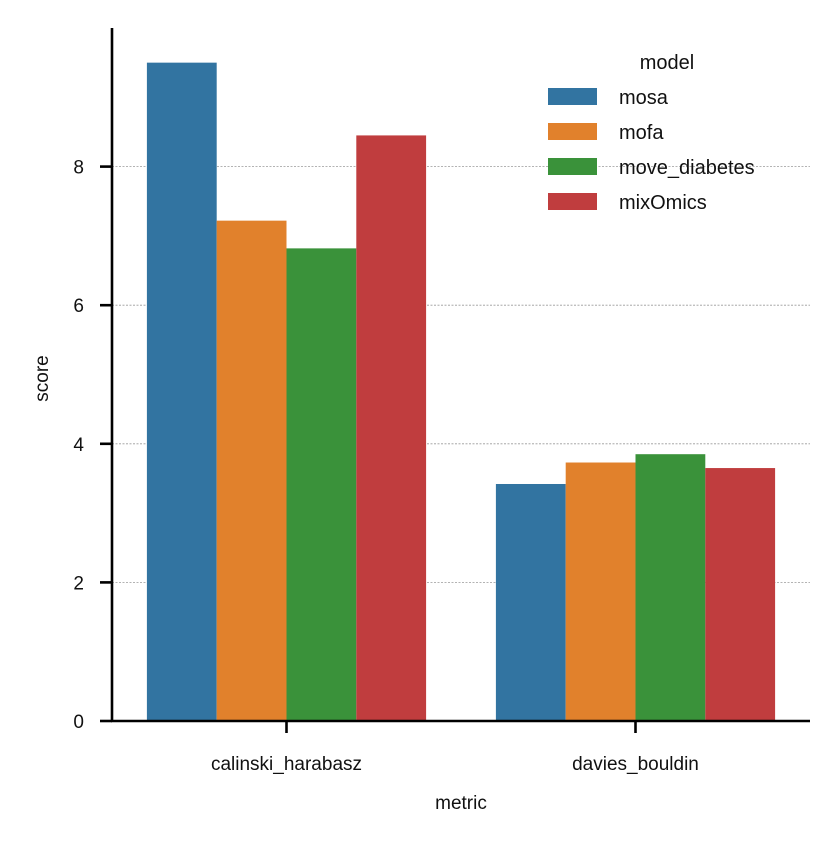  Describe the element at coordinates (391, 428) in the screenshot. I see `bar-mixOmics-calinski_harabasz` at that location.